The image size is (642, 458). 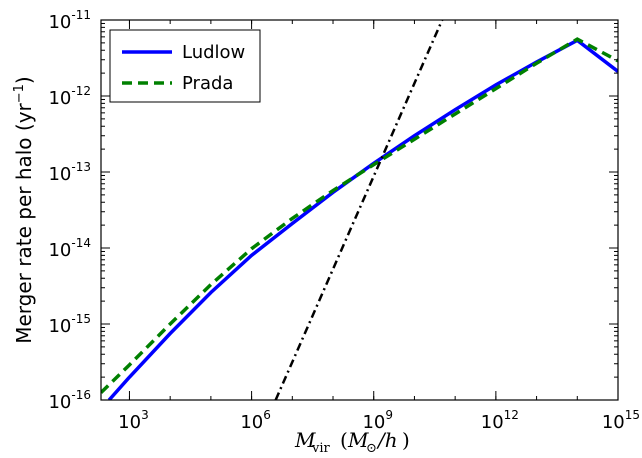 I want to click on legend-box, so click(x=185, y=66).